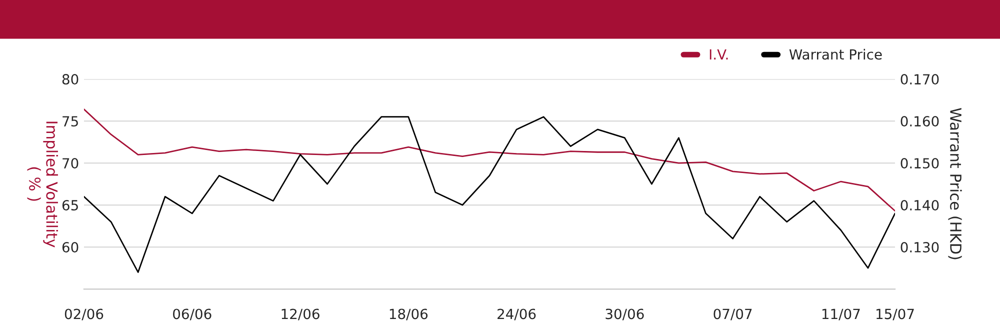 This screenshot has width=1000, height=324. Describe the element at coordinates (919, 205) in the screenshot. I see `y2-tick-label: 0.140` at that location.